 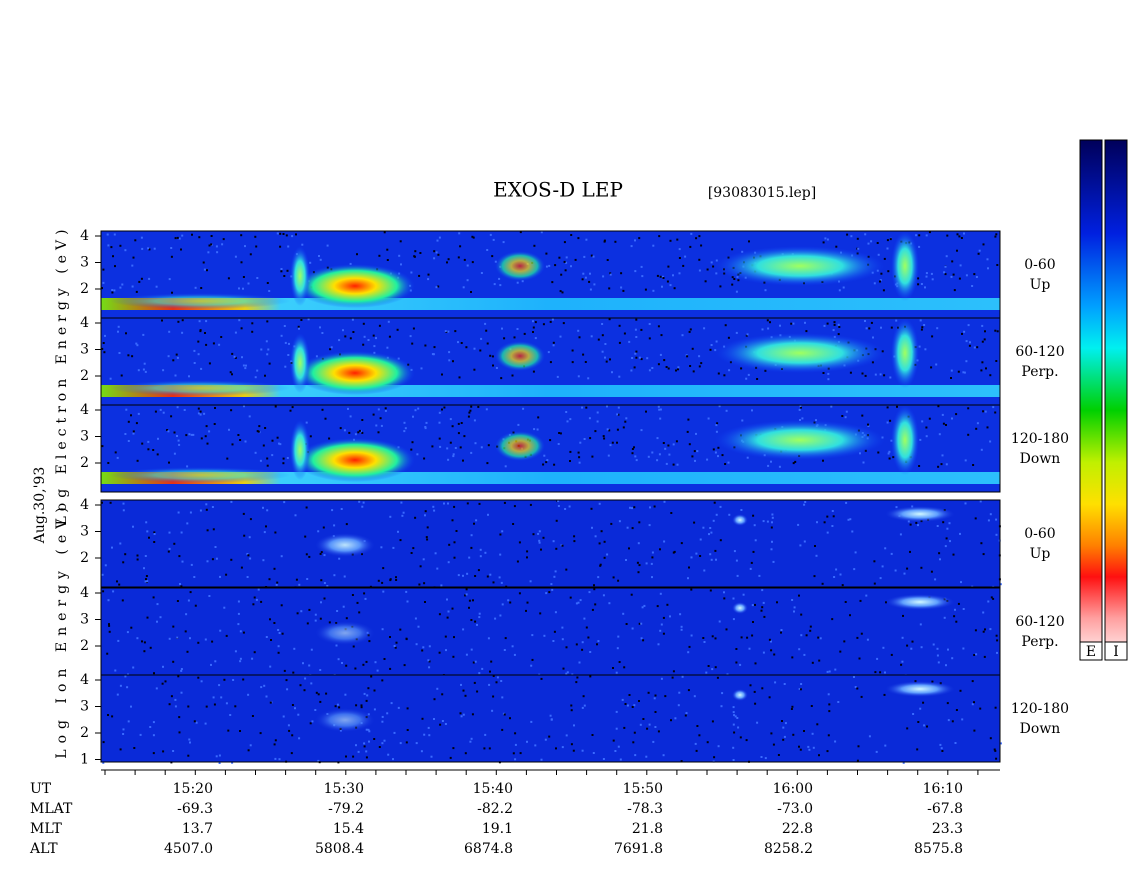 I want to click on panel-frame, so click(x=550, y=448).